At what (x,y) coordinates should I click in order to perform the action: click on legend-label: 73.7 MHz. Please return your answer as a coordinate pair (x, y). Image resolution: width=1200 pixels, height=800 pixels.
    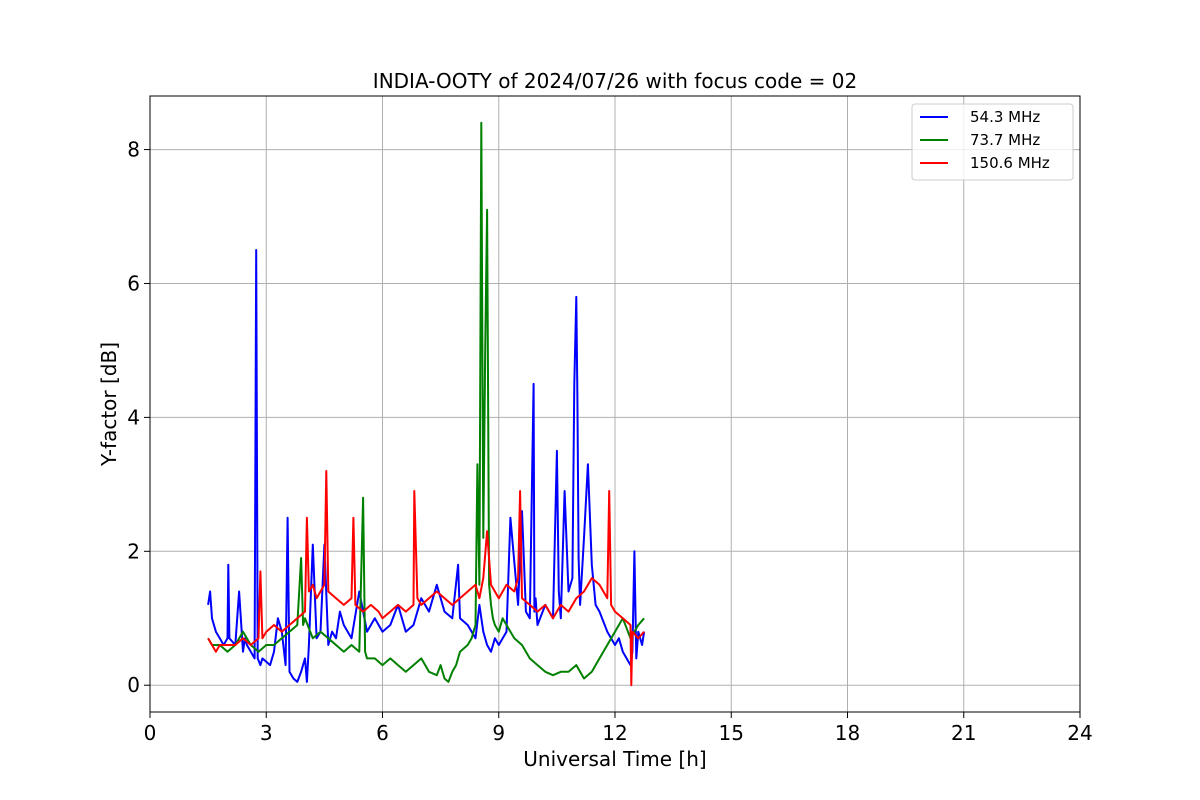
    Looking at the image, I should click on (1005, 140).